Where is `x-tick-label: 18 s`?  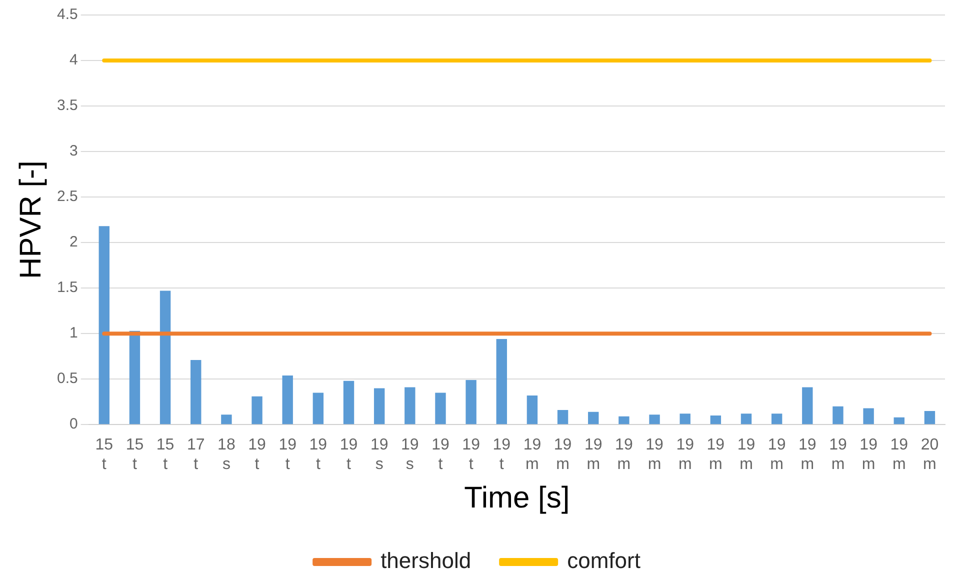
x-tick-label: 18 s is located at coordinates (227, 454).